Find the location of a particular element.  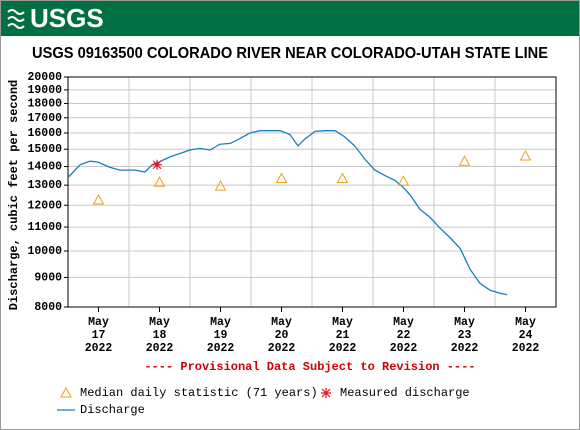

x-tick-label: 19 is located at coordinates (221, 335).